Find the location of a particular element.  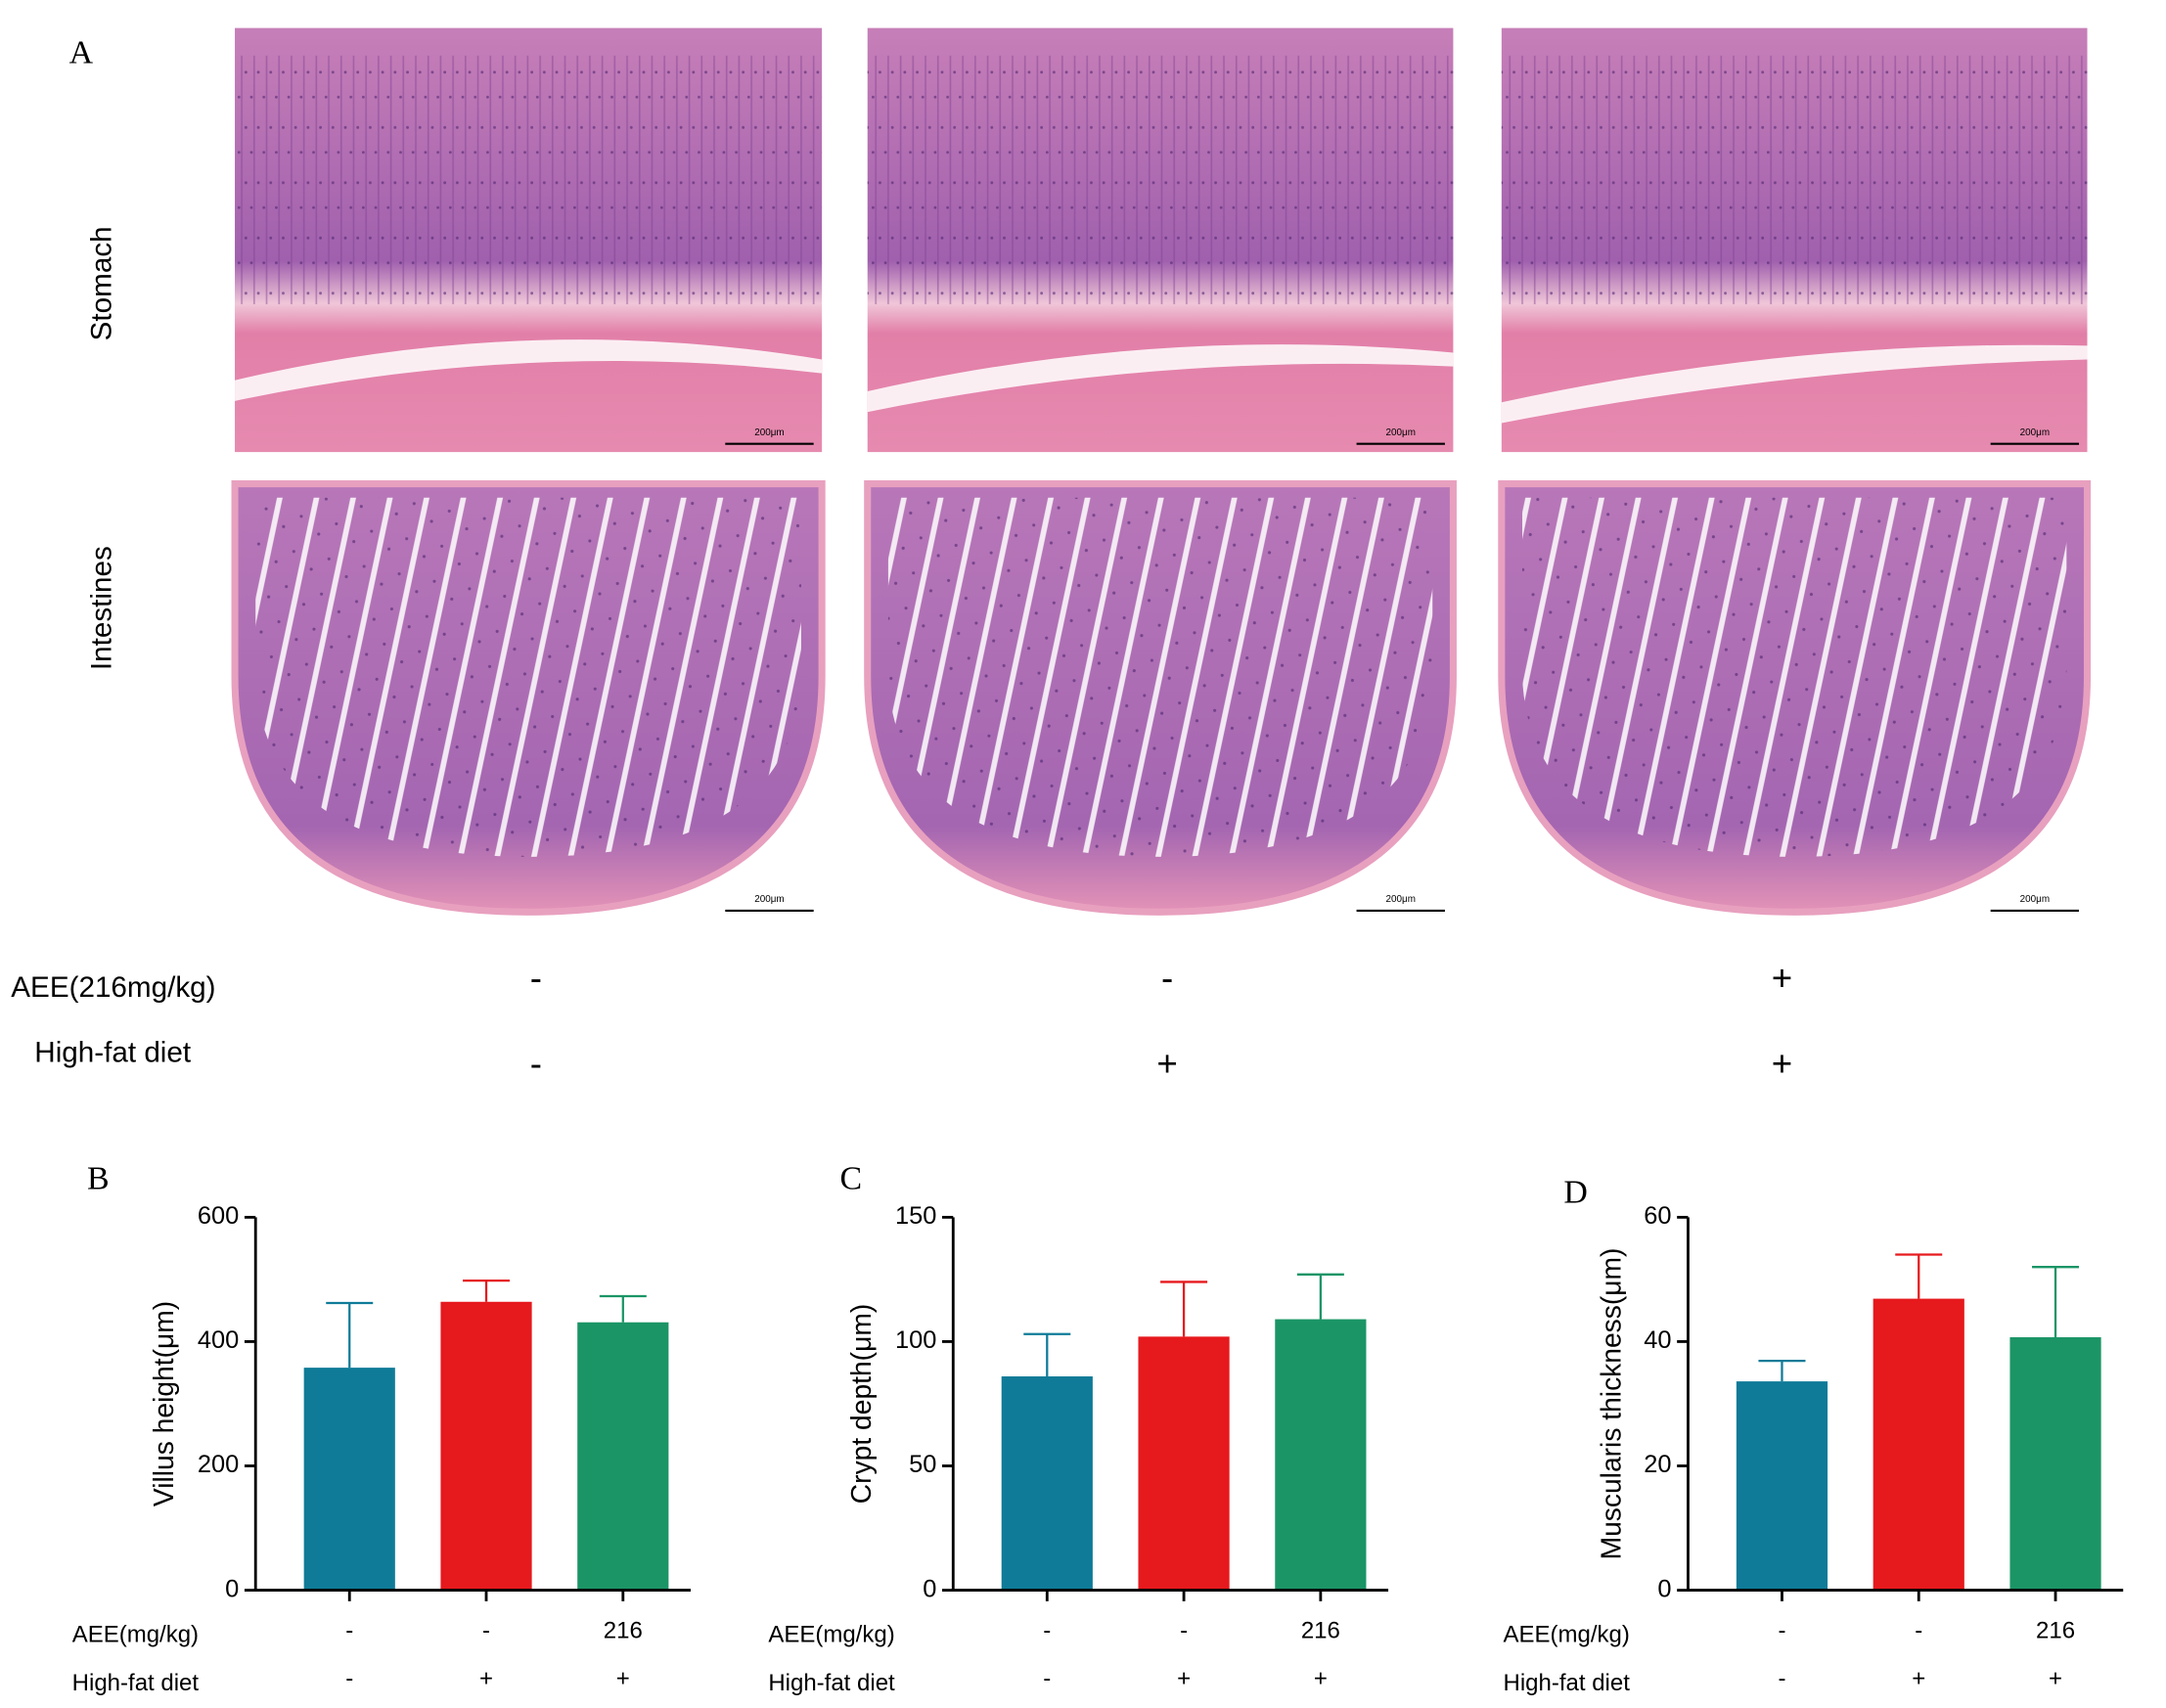

y-axis-label: Crypt depth(μm) is located at coordinates (861, 1404).